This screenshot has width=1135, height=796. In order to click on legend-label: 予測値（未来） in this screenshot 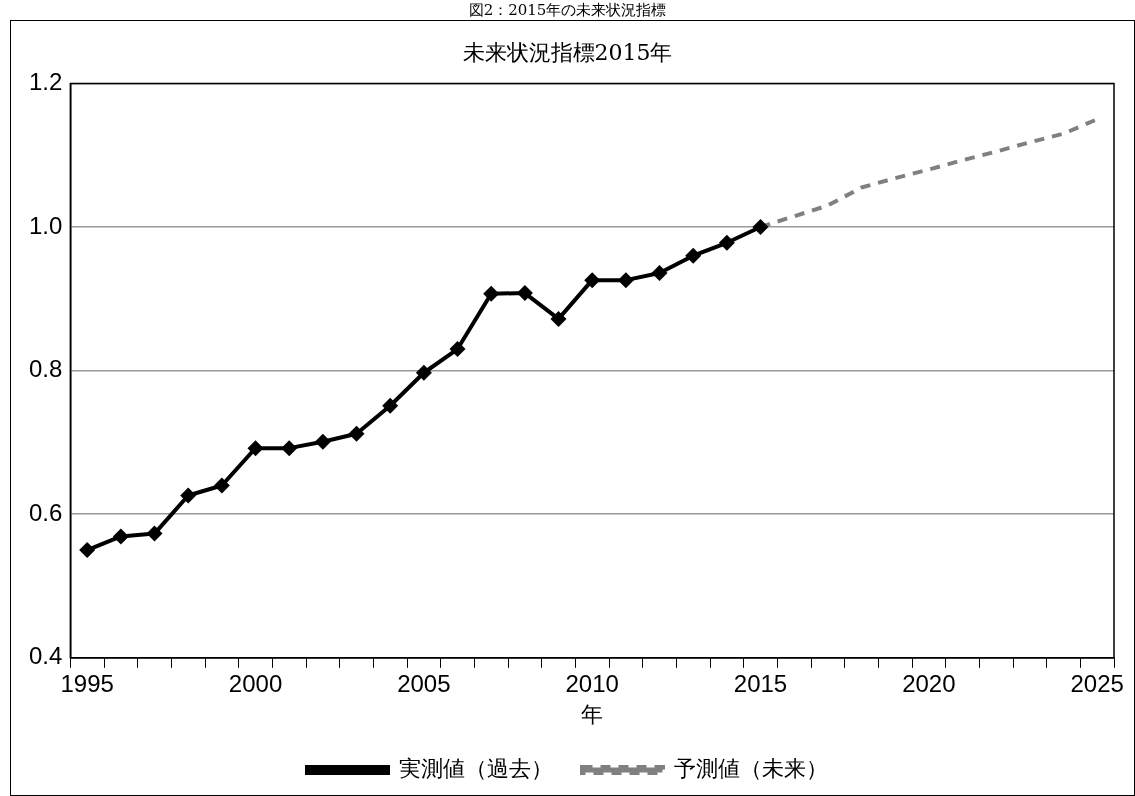, I will do `click(750, 768)`.